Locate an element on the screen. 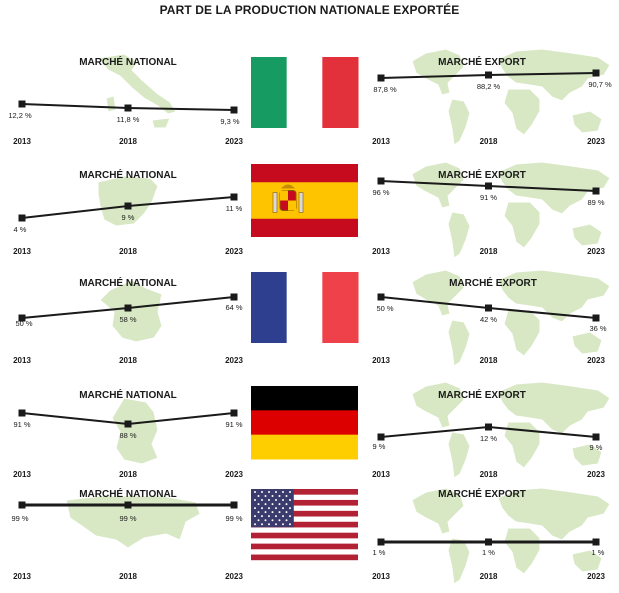 This screenshot has height=593, width=619. data-label: 90,7 % is located at coordinates (600, 84).